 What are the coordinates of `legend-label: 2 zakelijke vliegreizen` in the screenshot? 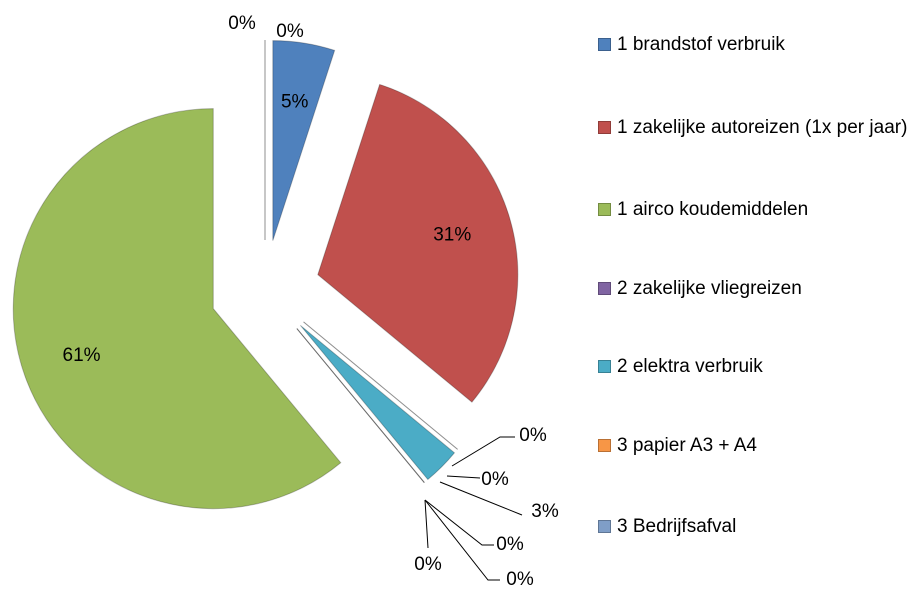 It's located at (709, 288).